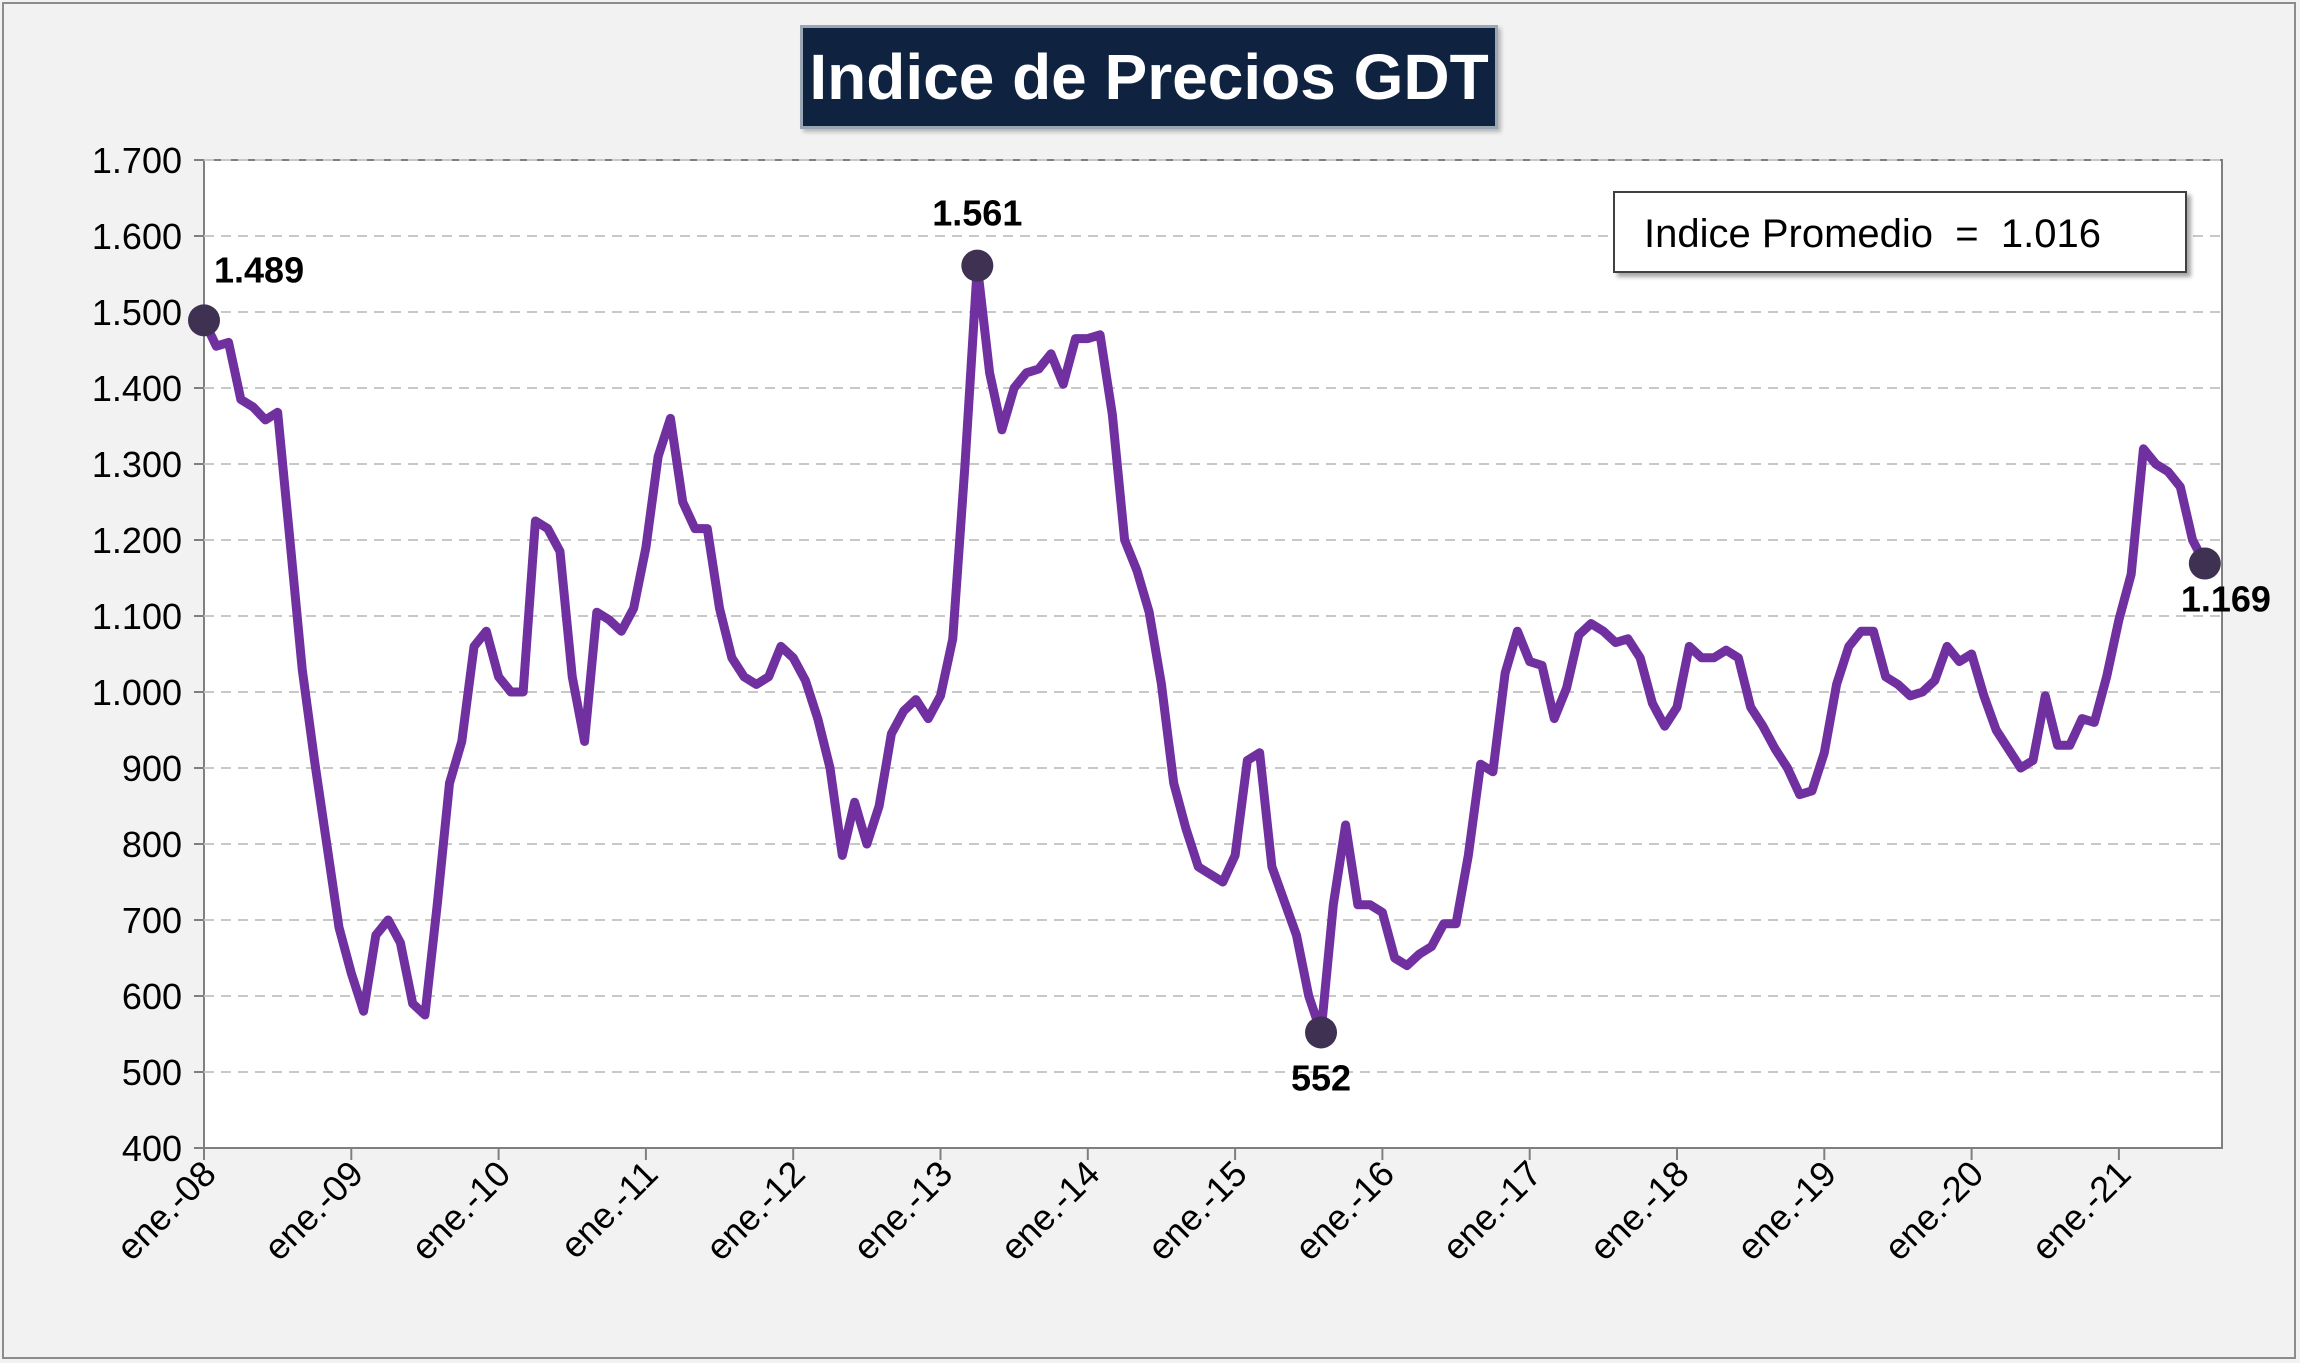  What do you see at coordinates (608, 1209) in the screenshot?
I see `x-tick-label: ene.-11` at bounding box center [608, 1209].